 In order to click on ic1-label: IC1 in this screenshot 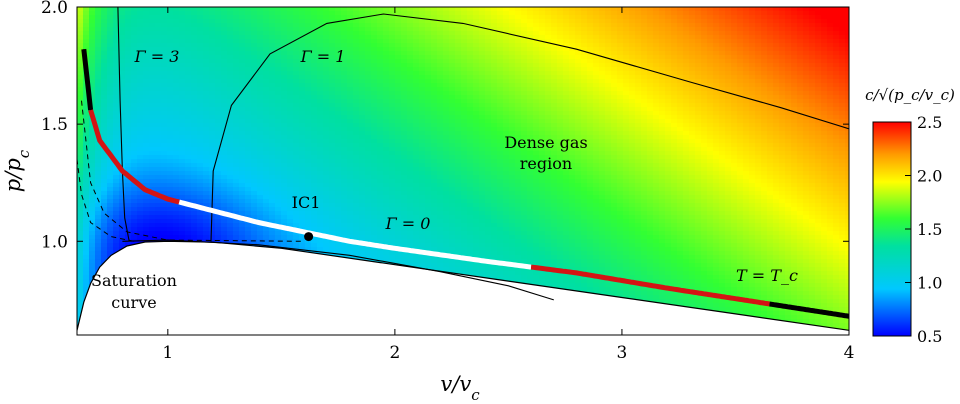, I will do `click(306, 202)`.